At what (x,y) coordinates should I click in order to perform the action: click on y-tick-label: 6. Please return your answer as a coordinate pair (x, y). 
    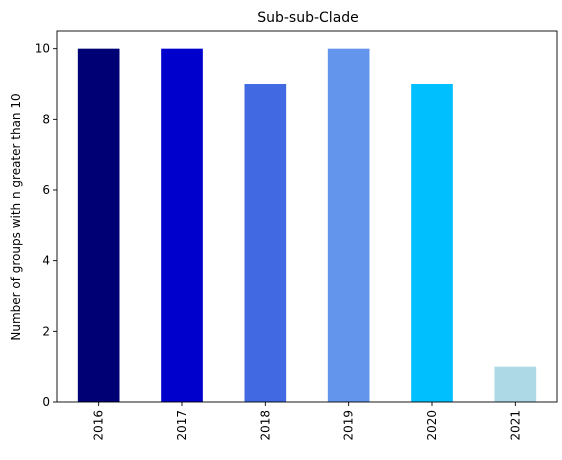
    Looking at the image, I should click on (46, 190).